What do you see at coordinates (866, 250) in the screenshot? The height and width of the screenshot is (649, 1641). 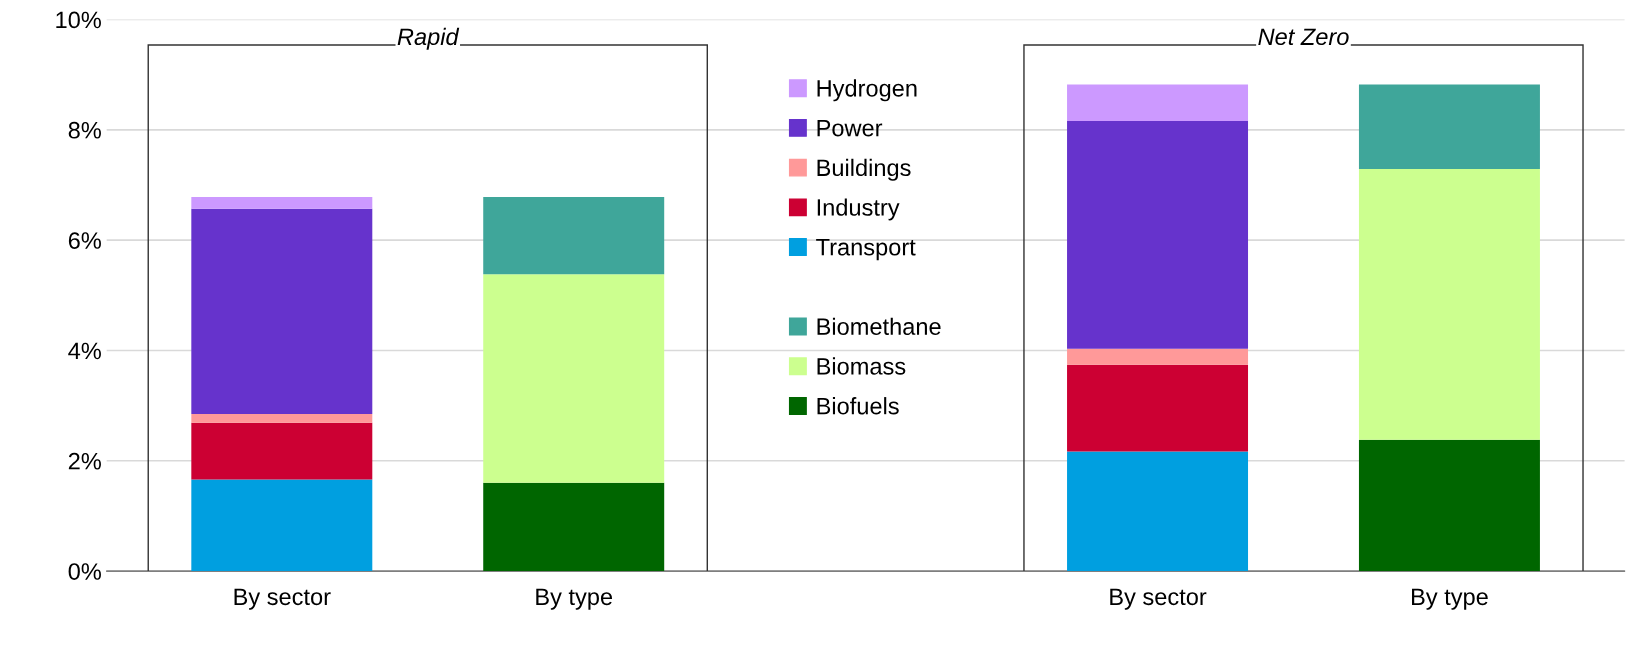 I see `legend-label: Transport` at bounding box center [866, 250].